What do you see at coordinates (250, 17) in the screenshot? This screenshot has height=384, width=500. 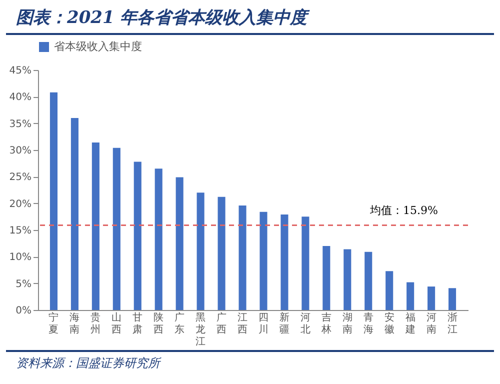 I see `chart-title: 图表：2021 年各省省本级收入集中度` at bounding box center [250, 17].